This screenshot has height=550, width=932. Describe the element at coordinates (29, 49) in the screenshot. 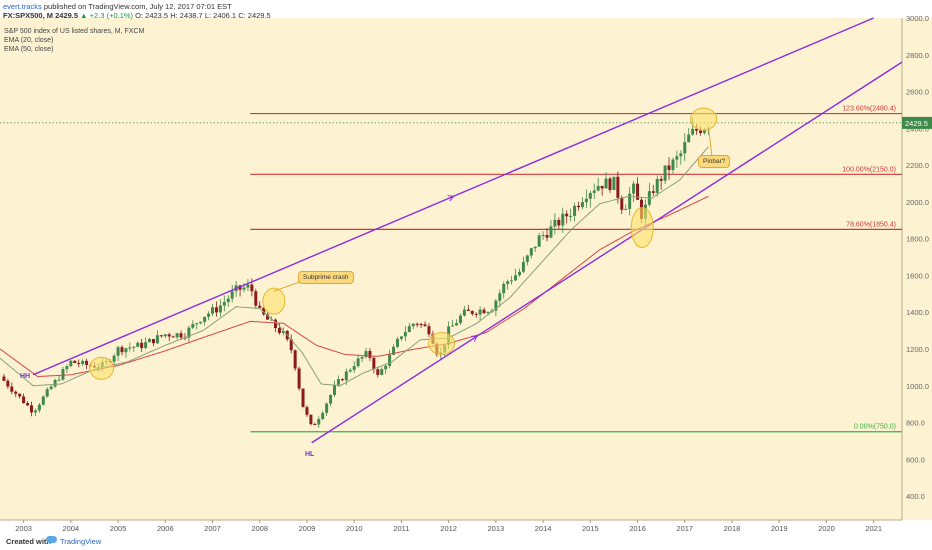

I see `legend-ema50: EMA (50, close)` at that location.